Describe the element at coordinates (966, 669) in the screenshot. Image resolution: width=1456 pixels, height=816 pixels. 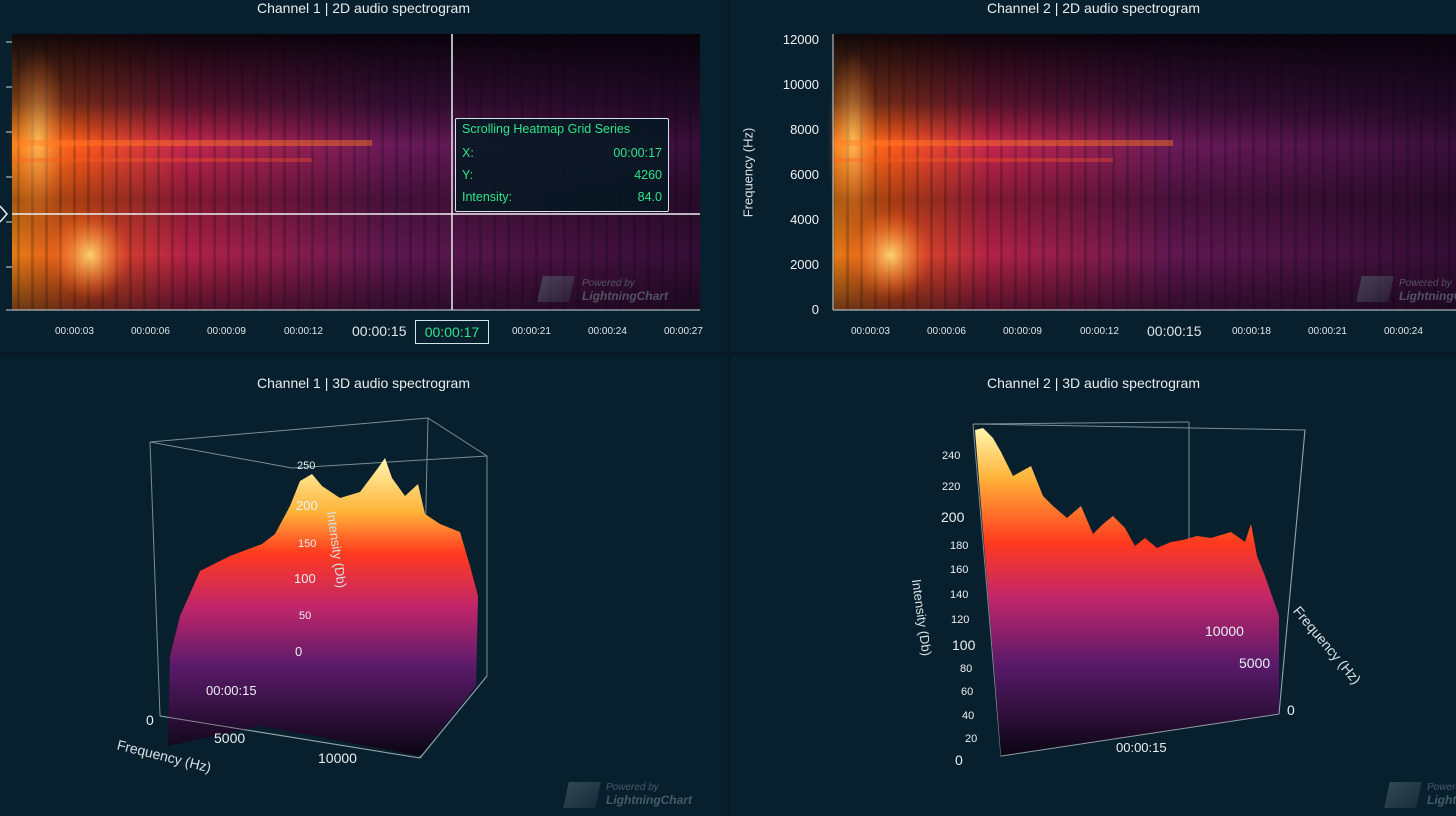
I see `z-tick: 80` at that location.